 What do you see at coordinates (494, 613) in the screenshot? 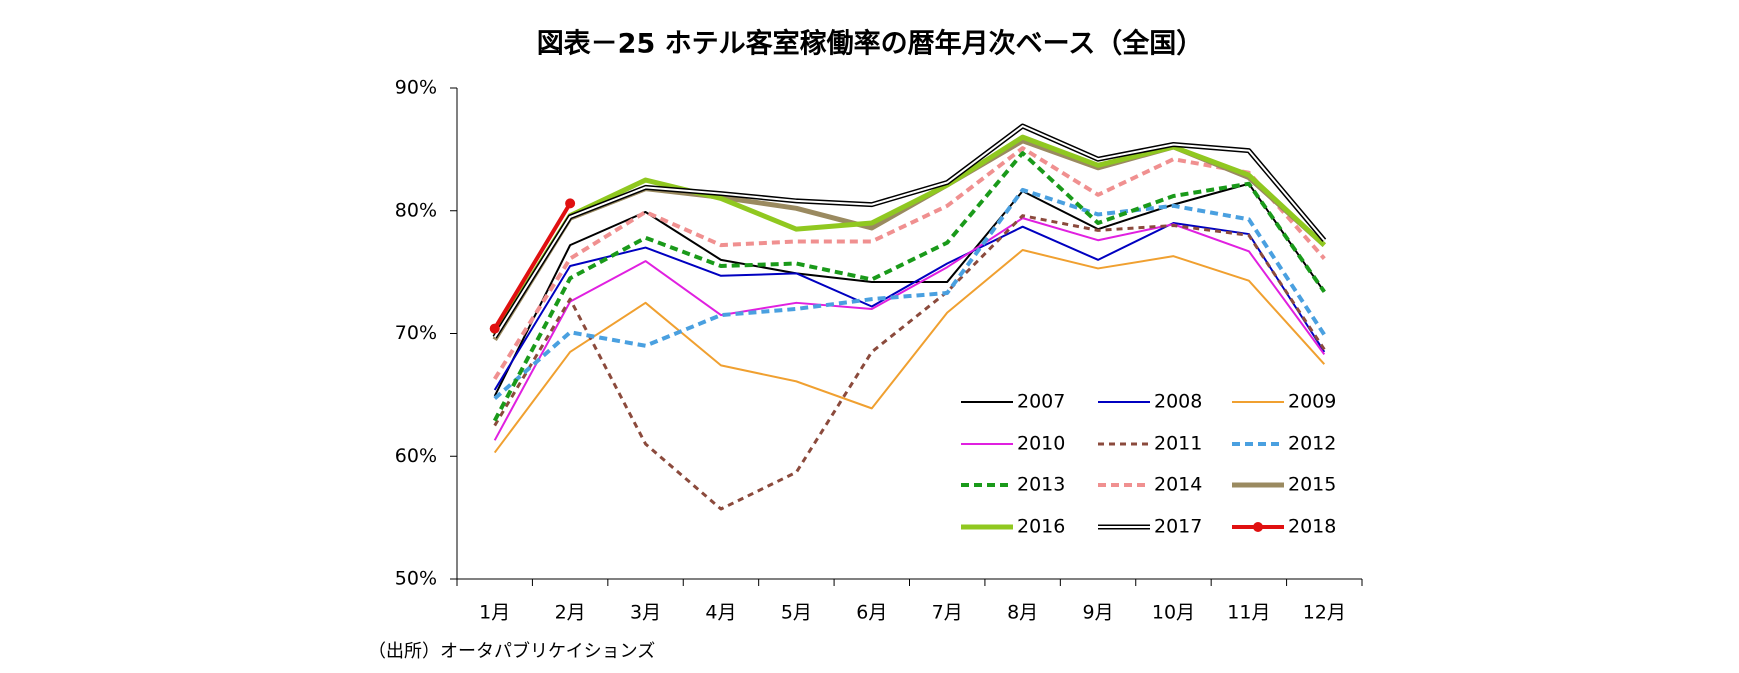
I see `x-tick-label: 1月` at bounding box center [494, 613].